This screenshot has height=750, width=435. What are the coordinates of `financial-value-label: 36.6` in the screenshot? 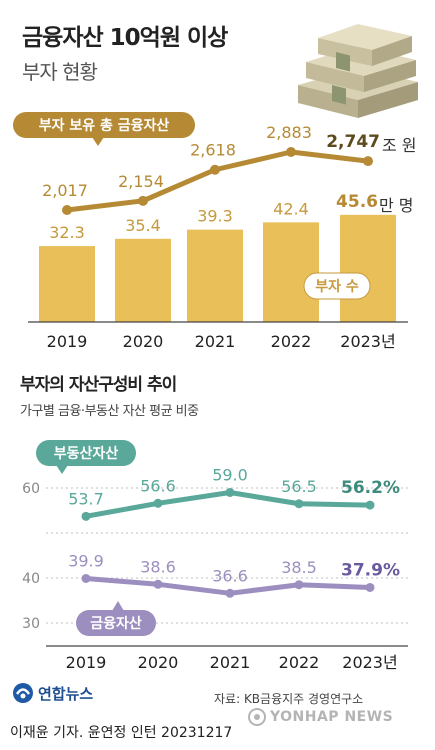 It's located at (230, 575).